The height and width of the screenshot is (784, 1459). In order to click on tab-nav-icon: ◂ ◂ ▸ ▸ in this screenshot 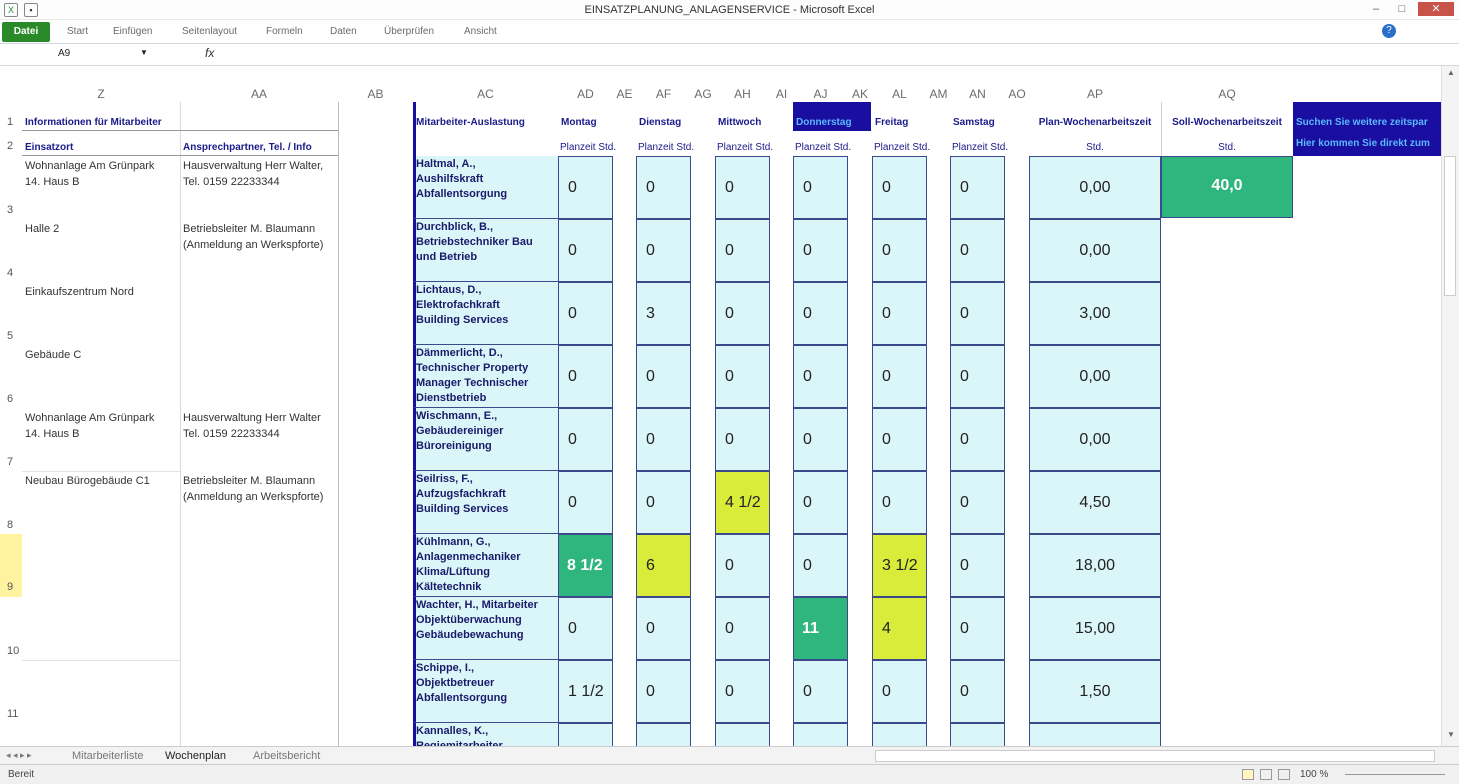, I will do `click(19, 755)`.